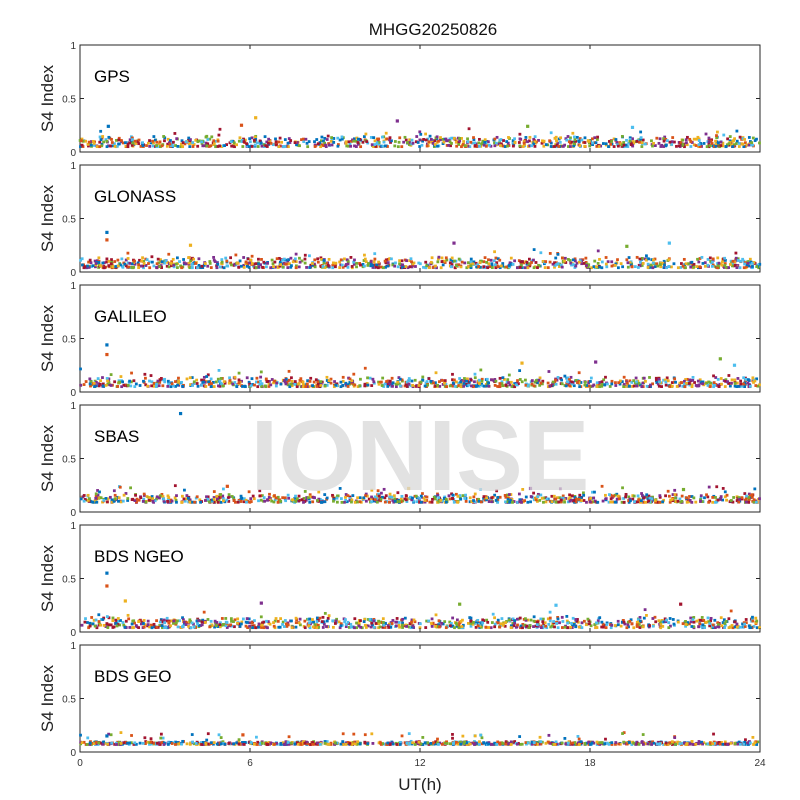 The height and width of the screenshot is (800, 800). What do you see at coordinates (420, 218) in the screenshot?
I see `plot-area` at bounding box center [420, 218].